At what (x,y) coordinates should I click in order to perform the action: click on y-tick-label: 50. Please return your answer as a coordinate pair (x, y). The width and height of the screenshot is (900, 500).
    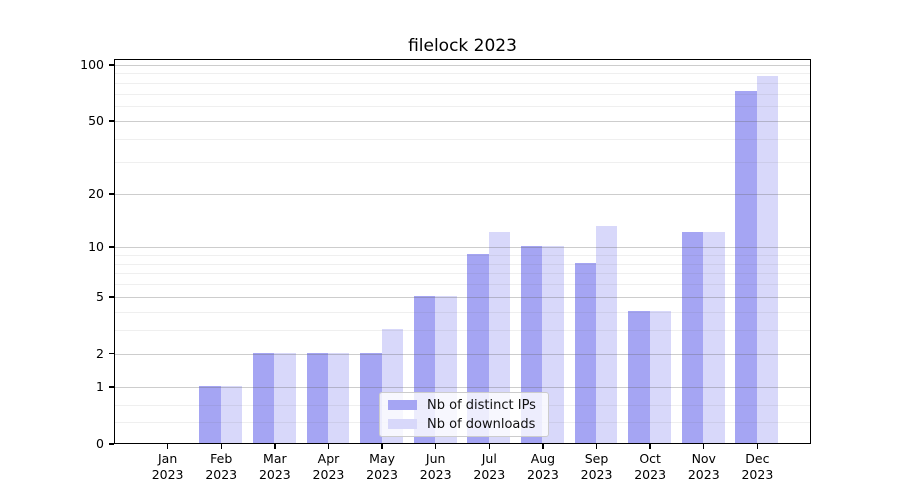
    Looking at the image, I should click on (96, 120).